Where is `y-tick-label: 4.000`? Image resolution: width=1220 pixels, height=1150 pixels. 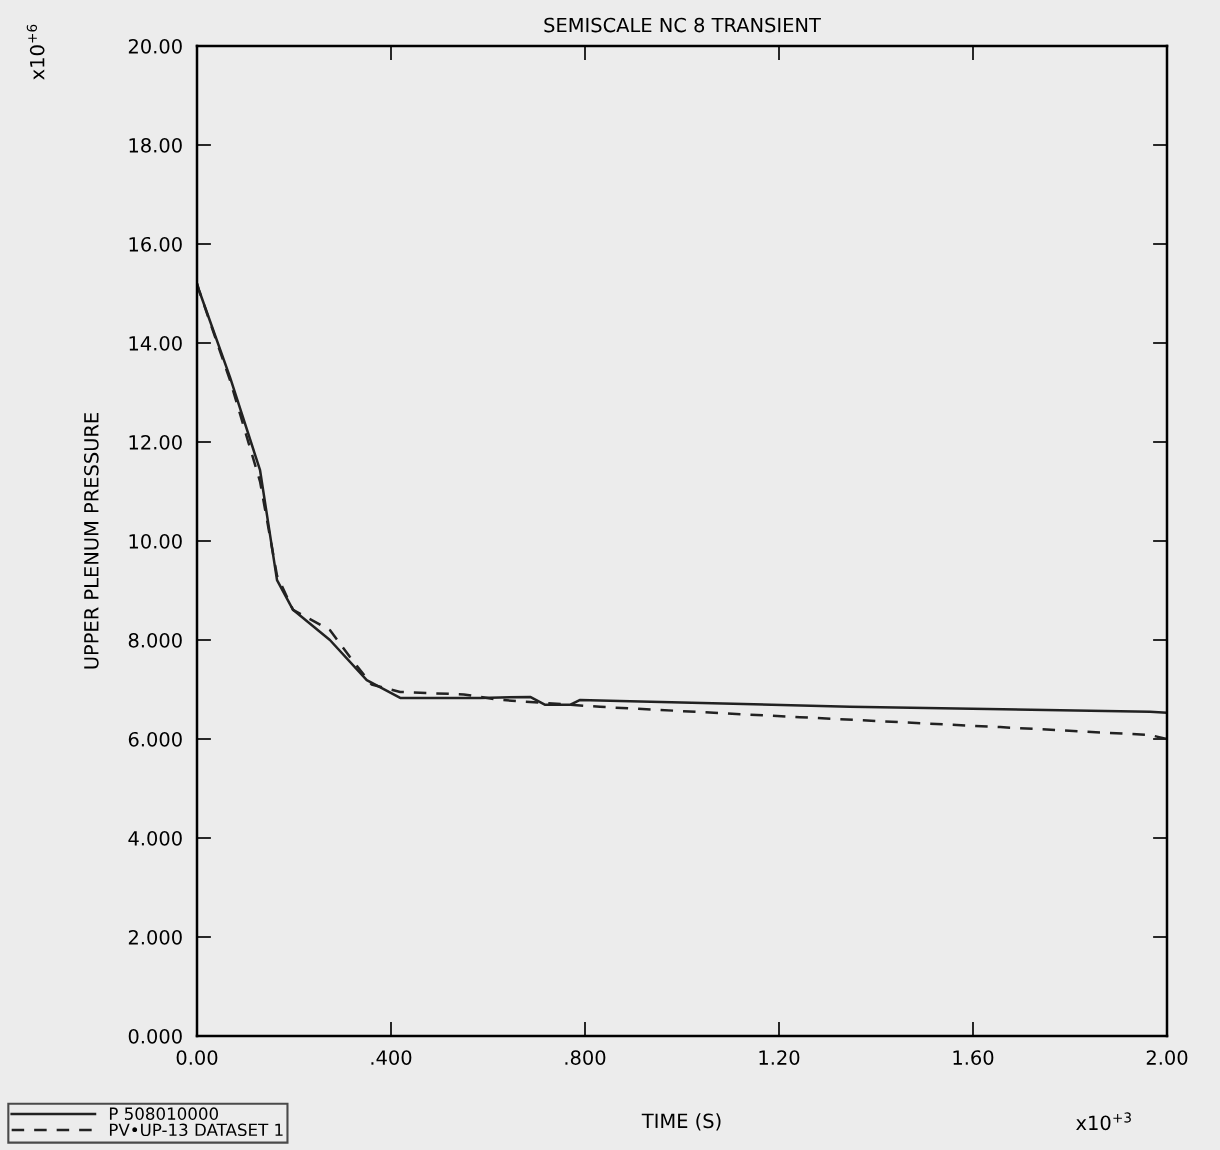
y-tick-label: 4.000 is located at coordinates (155, 838).